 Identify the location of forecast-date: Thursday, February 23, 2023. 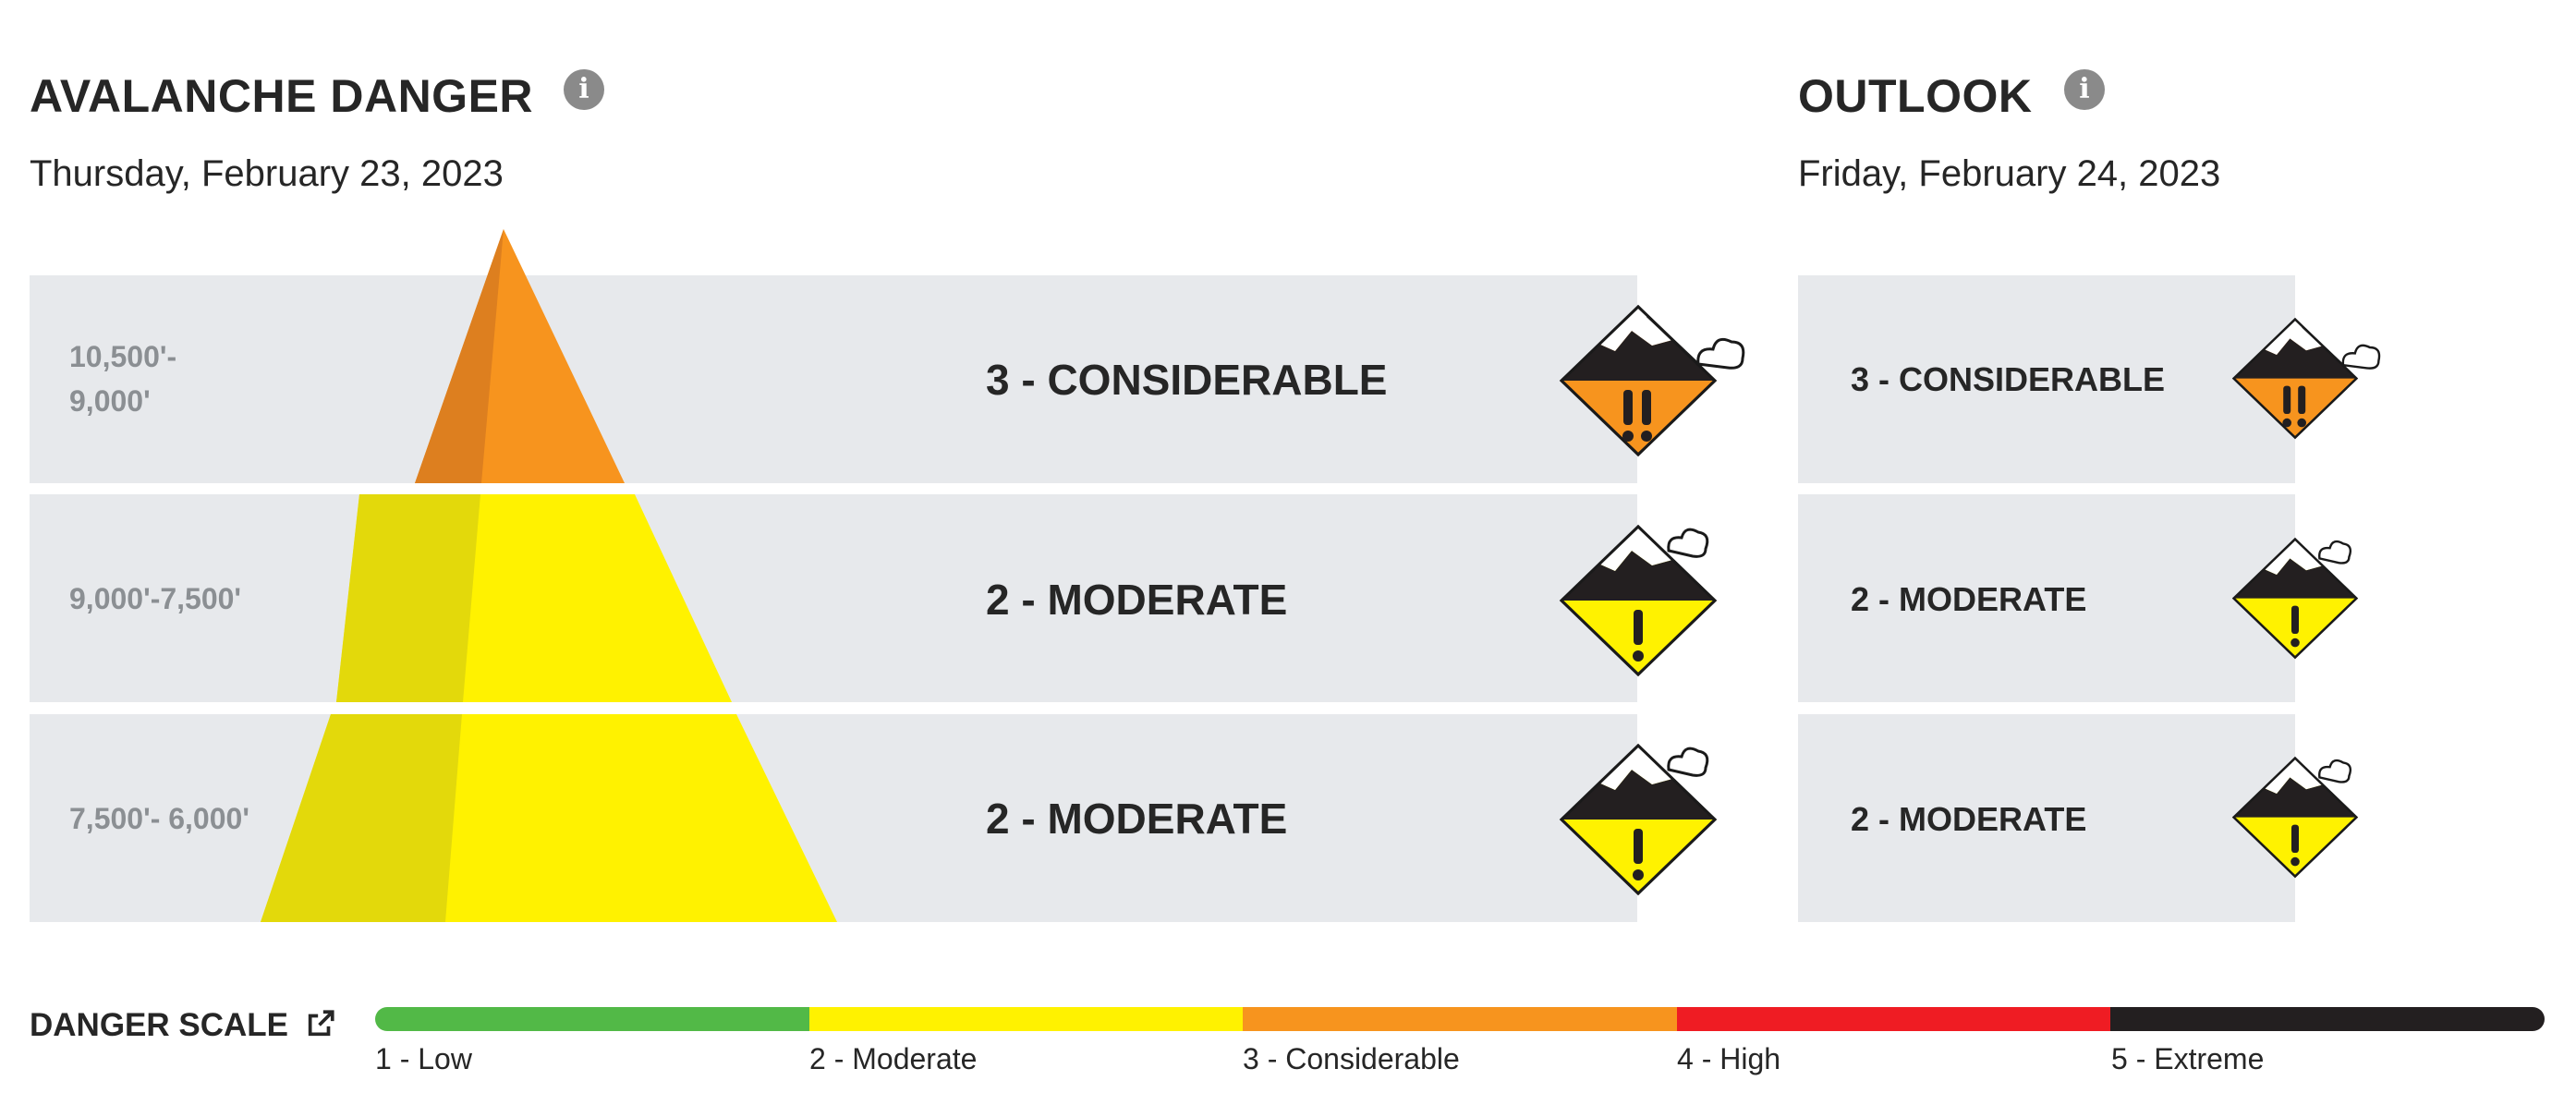
(267, 173).